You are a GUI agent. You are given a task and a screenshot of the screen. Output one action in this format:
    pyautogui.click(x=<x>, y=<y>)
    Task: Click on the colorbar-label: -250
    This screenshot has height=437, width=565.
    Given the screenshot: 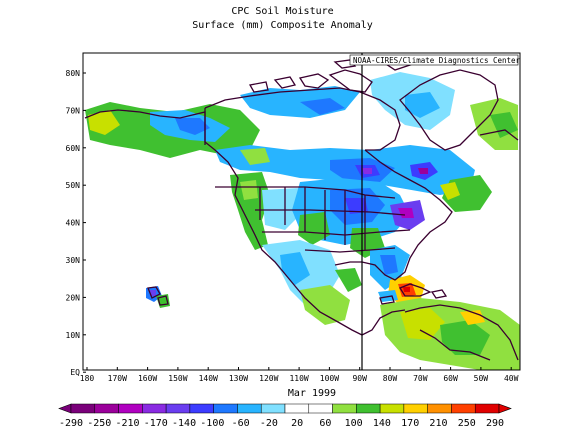 What is the action you would take?
    pyautogui.click(x=99, y=423)
    